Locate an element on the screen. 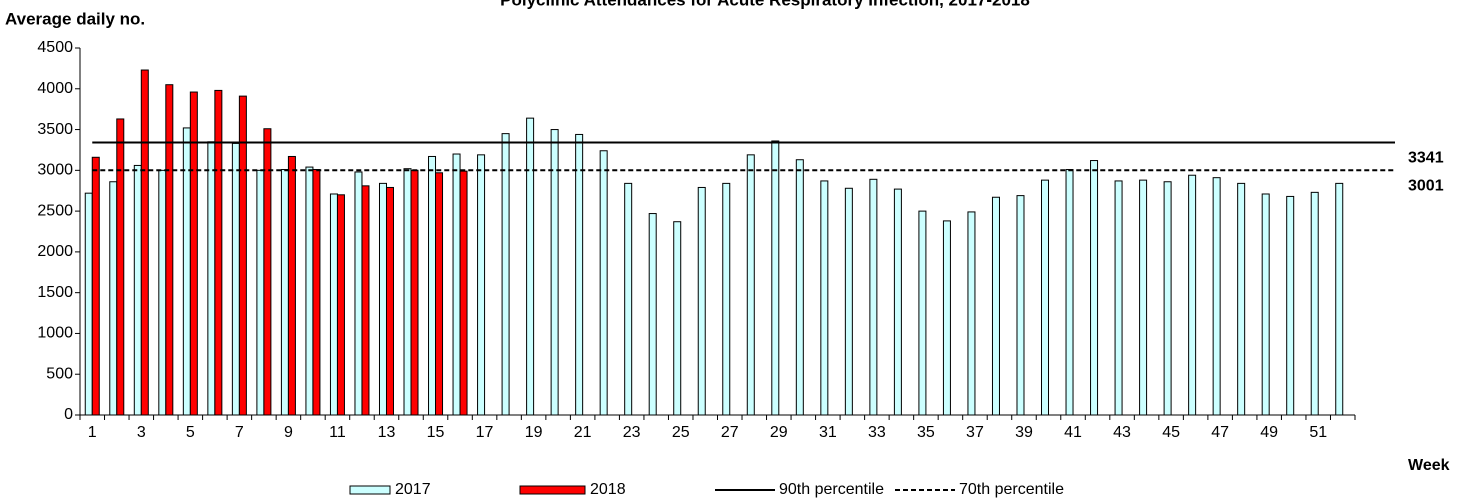 The image size is (1470, 501). legend-label: 2018 is located at coordinates (608, 489).